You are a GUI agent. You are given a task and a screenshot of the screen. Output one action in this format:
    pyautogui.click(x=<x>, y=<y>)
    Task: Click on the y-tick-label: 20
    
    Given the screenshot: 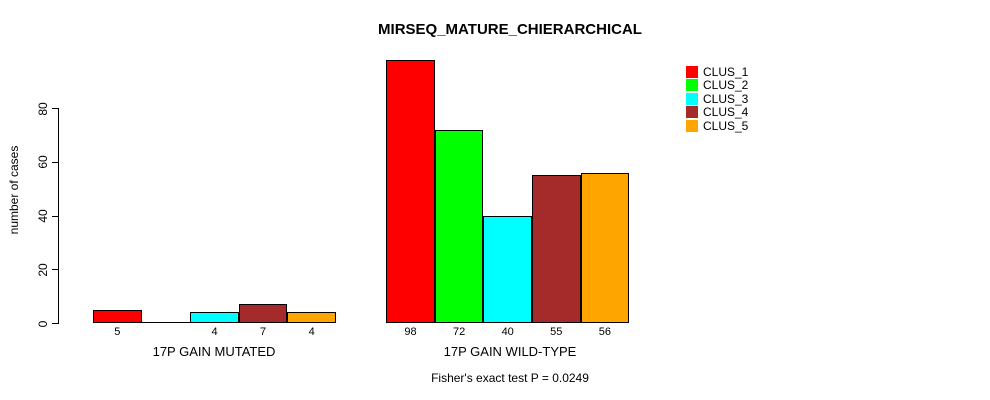 What is the action you would take?
    pyautogui.click(x=43, y=270)
    